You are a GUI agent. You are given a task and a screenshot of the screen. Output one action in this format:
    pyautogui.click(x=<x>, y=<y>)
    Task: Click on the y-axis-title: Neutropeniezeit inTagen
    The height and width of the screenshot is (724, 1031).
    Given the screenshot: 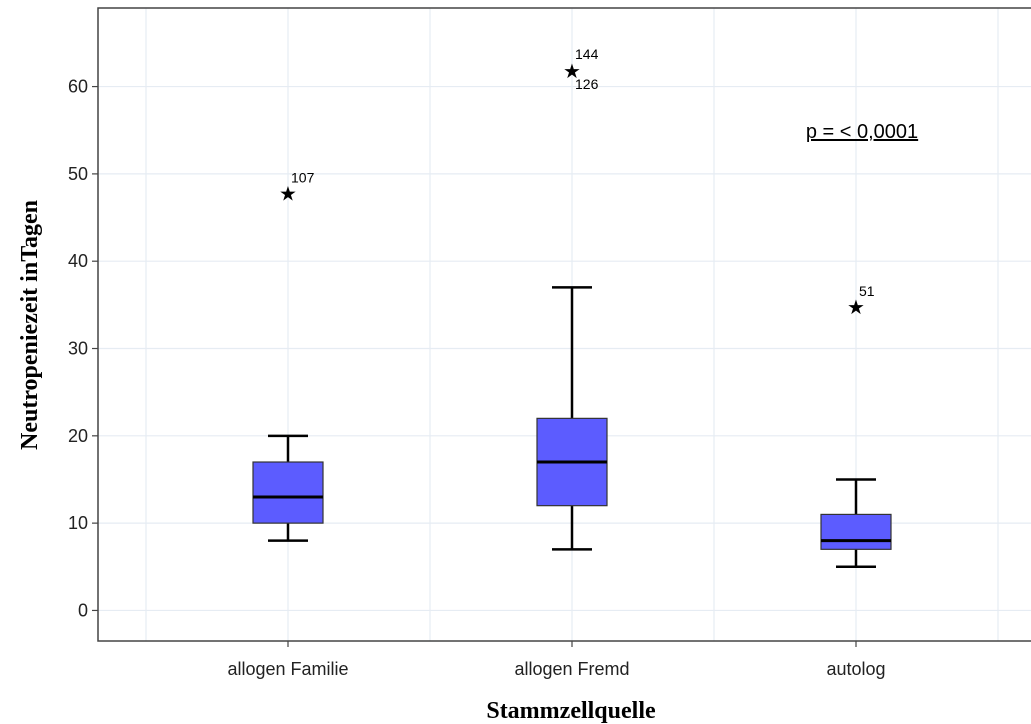 What is the action you would take?
    pyautogui.click(x=30, y=325)
    